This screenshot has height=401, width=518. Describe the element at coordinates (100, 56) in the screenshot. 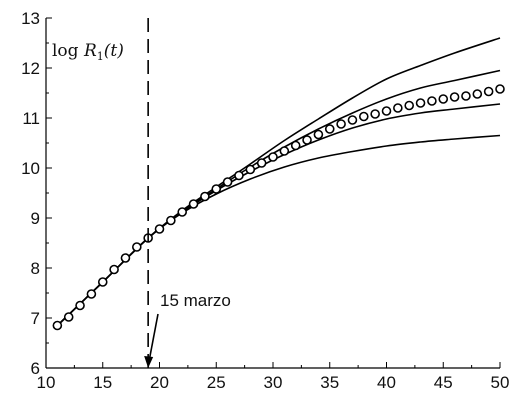

I see `y-axis-label-sub: 1` at that location.